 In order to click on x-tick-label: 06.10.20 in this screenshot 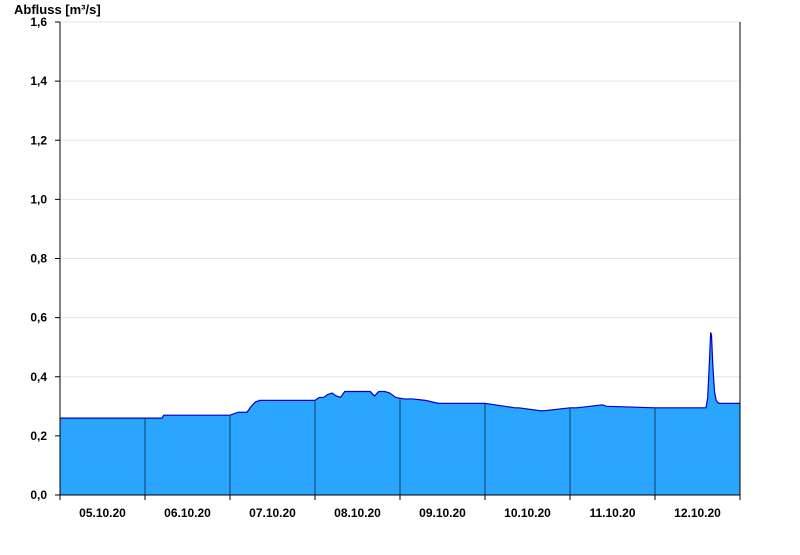, I will do `click(187, 513)`.